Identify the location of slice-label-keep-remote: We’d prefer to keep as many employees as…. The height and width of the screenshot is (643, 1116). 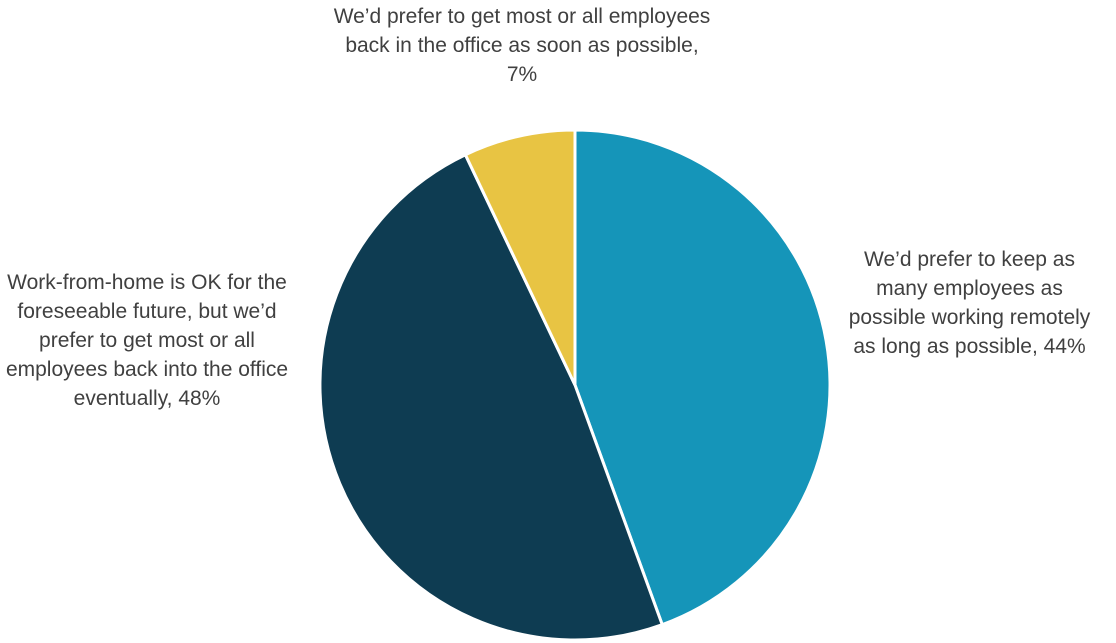
(969, 303).